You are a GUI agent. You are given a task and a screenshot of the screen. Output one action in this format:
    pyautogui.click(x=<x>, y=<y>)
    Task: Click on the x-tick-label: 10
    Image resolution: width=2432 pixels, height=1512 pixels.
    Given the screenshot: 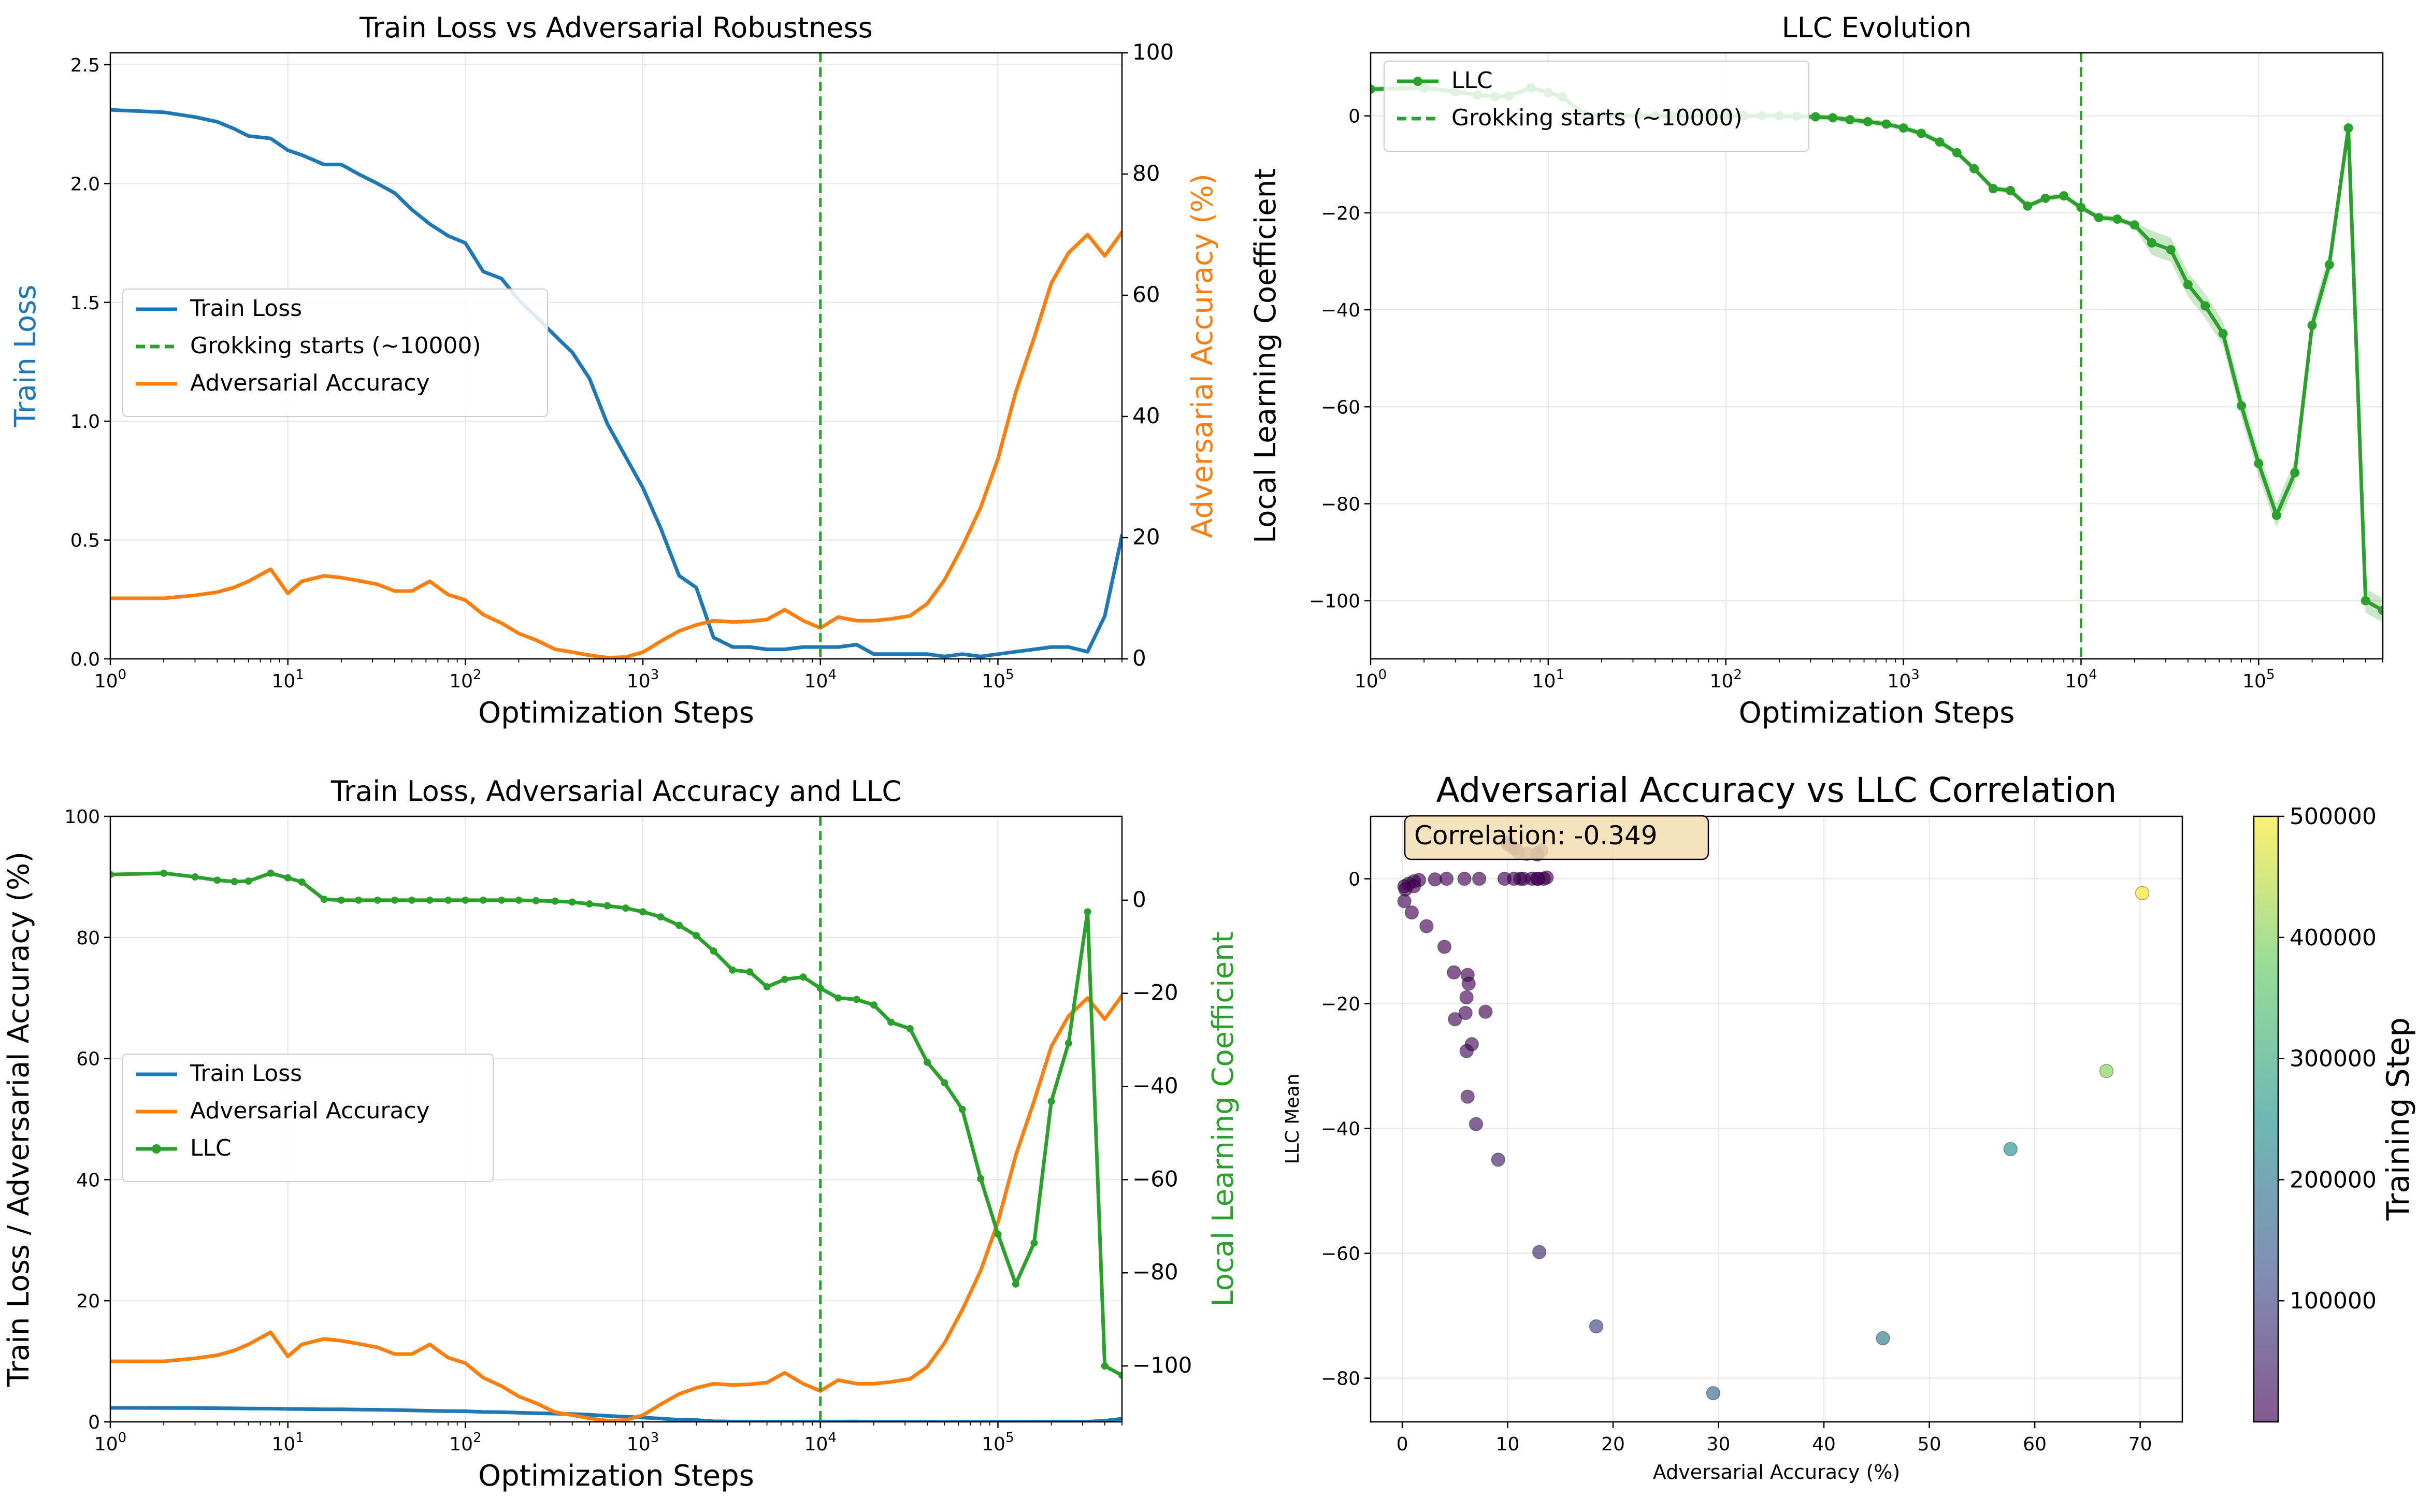 What is the action you would take?
    pyautogui.click(x=1508, y=1444)
    